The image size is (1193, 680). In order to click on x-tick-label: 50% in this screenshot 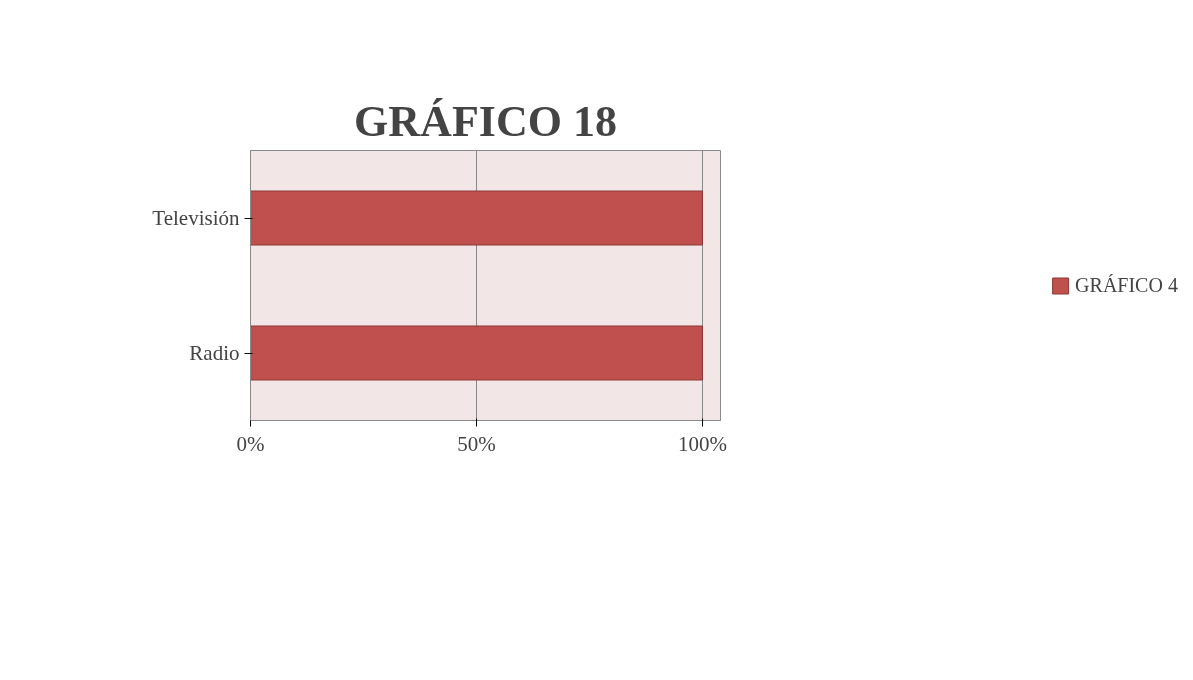, I will do `click(476, 443)`.